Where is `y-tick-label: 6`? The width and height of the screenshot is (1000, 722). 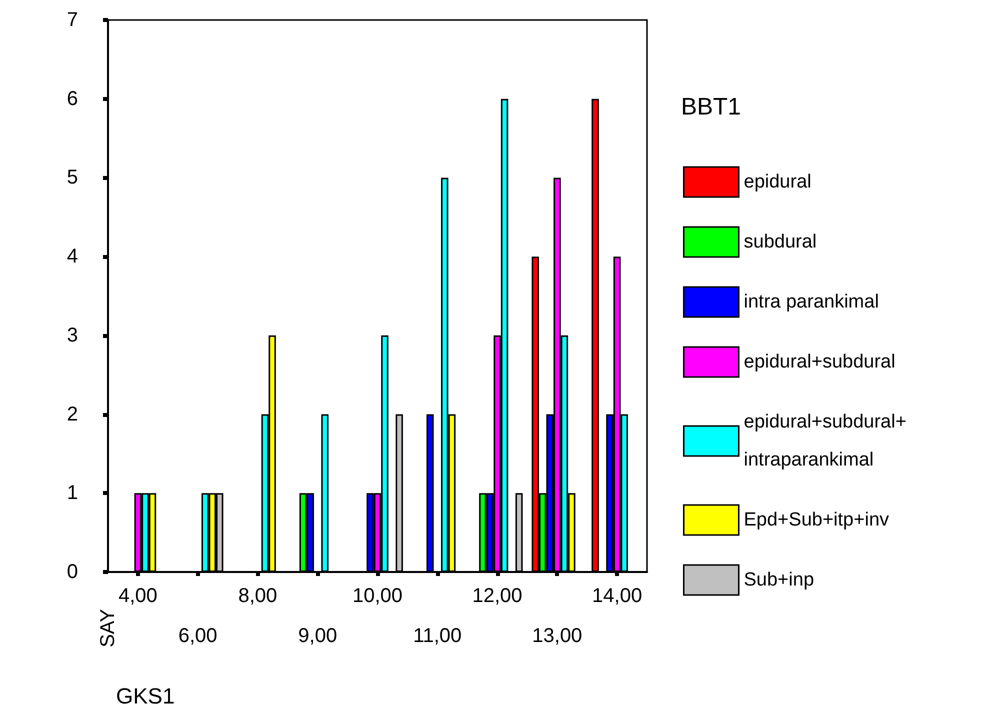 y-tick-label: 6 is located at coordinates (72, 99).